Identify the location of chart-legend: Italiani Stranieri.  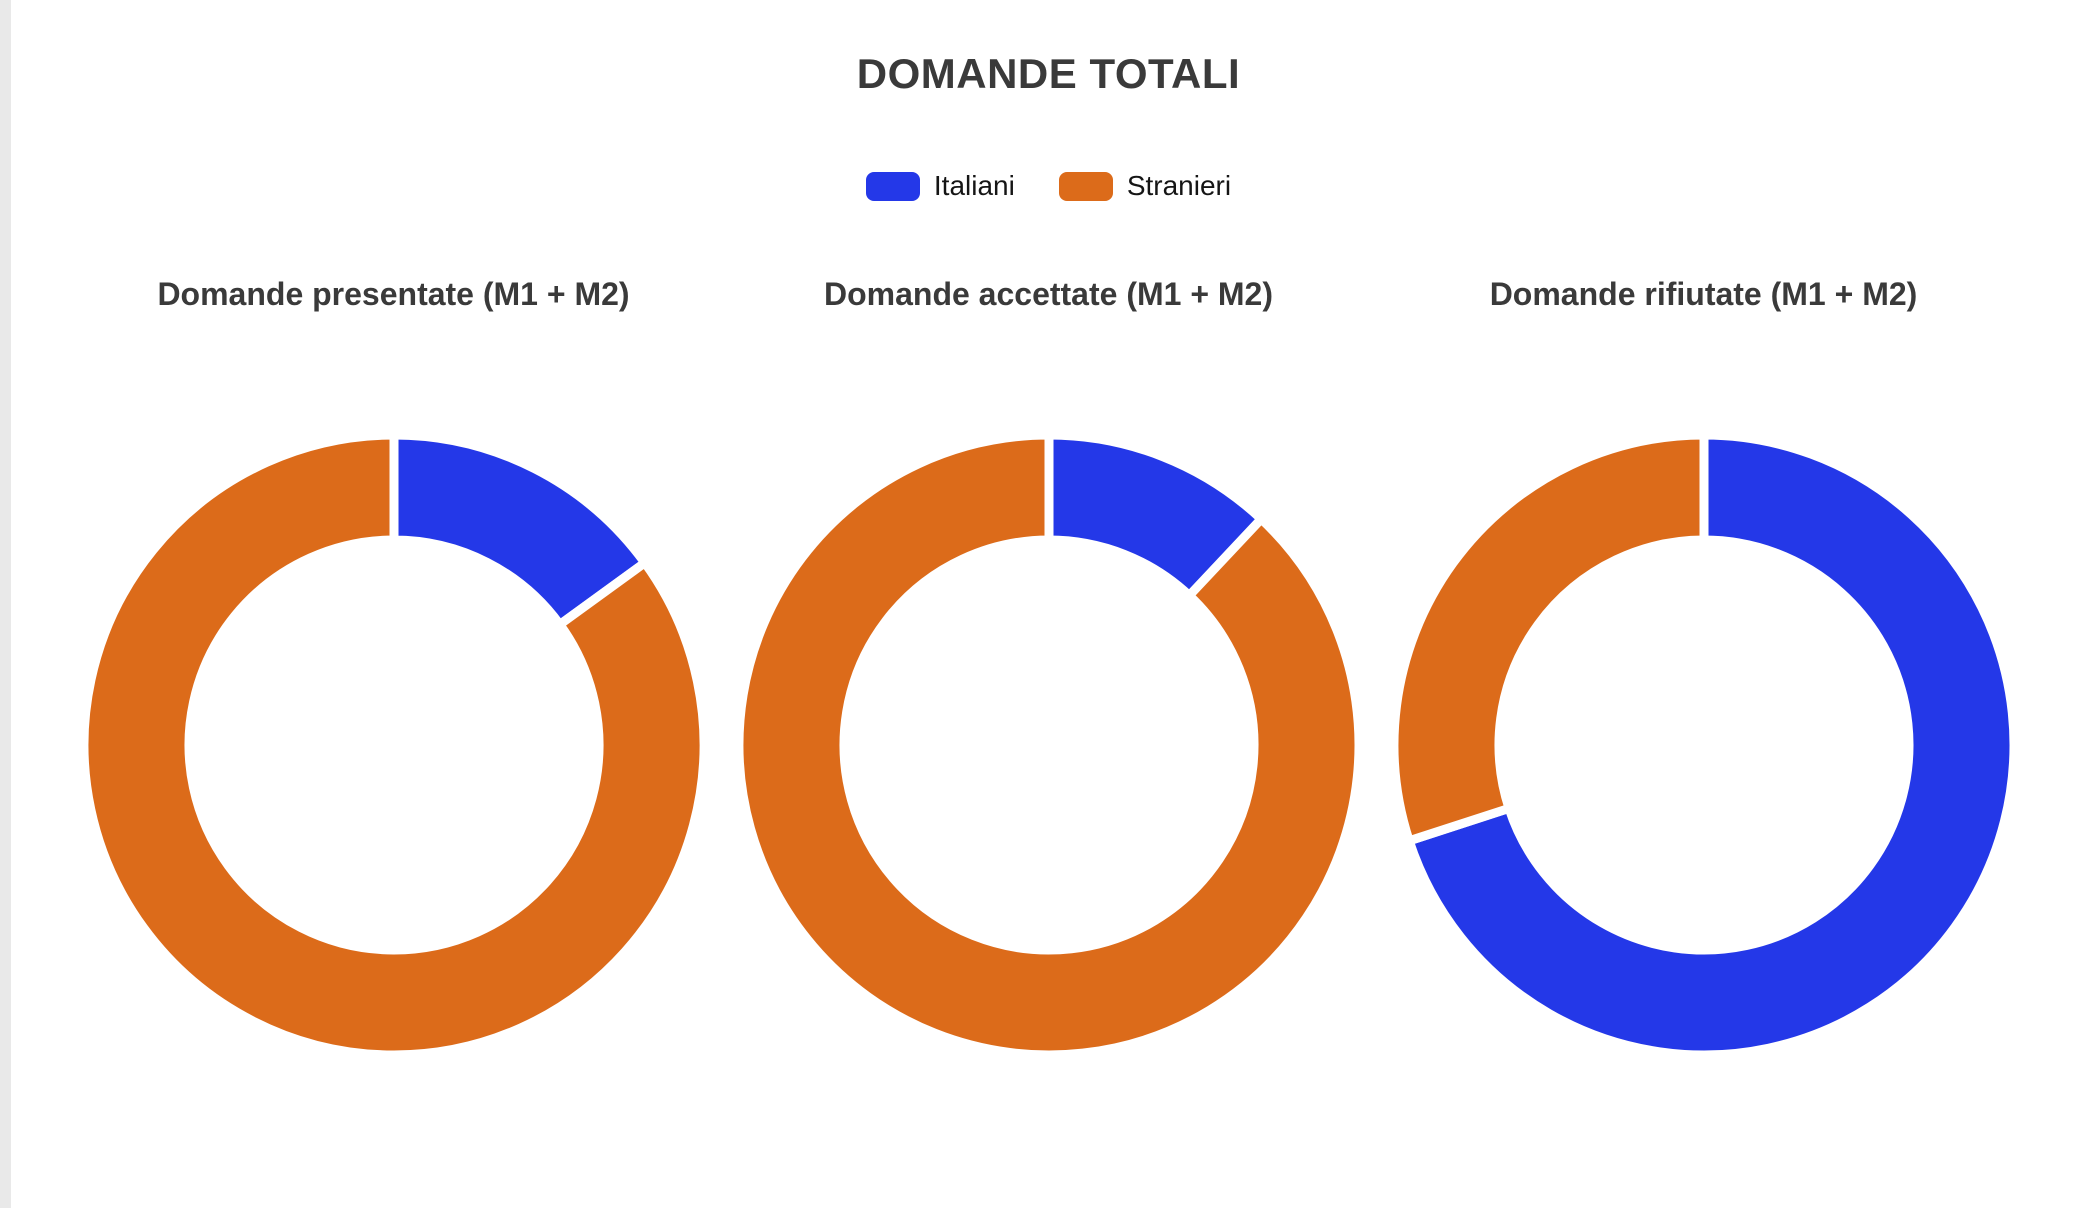
(1048, 186).